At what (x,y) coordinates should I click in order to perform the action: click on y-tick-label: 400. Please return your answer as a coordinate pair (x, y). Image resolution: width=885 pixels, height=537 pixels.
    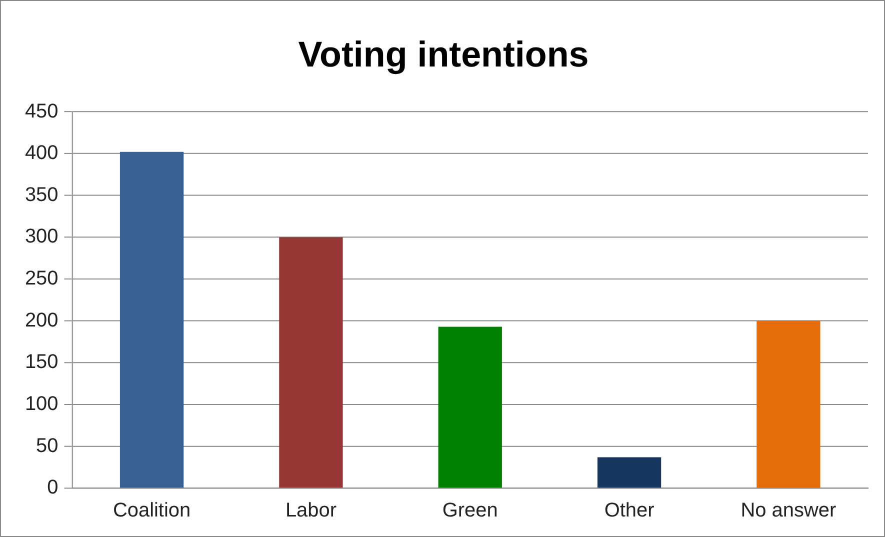
    Looking at the image, I should click on (41, 153).